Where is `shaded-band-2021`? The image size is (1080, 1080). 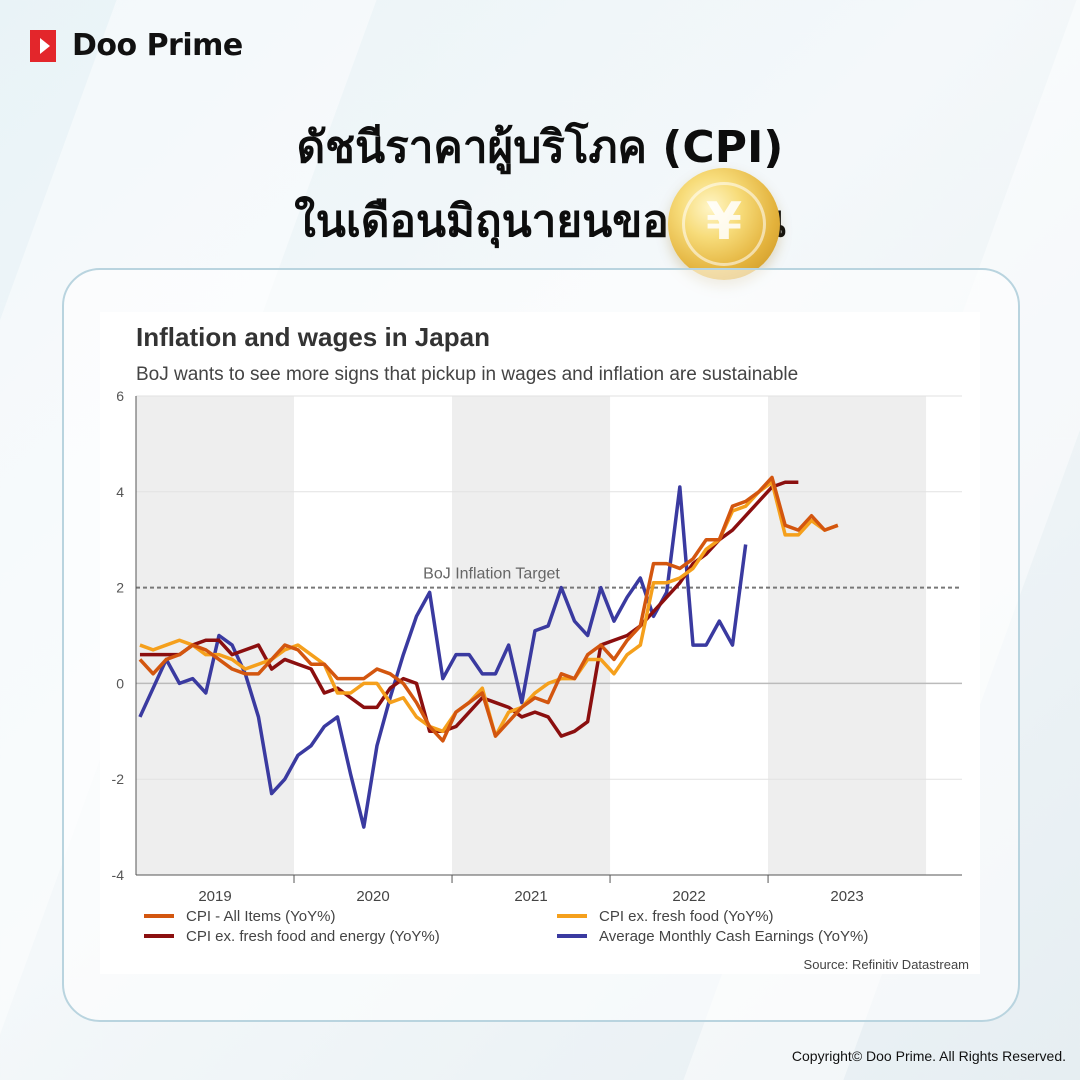 shaded-band-2021 is located at coordinates (531, 635).